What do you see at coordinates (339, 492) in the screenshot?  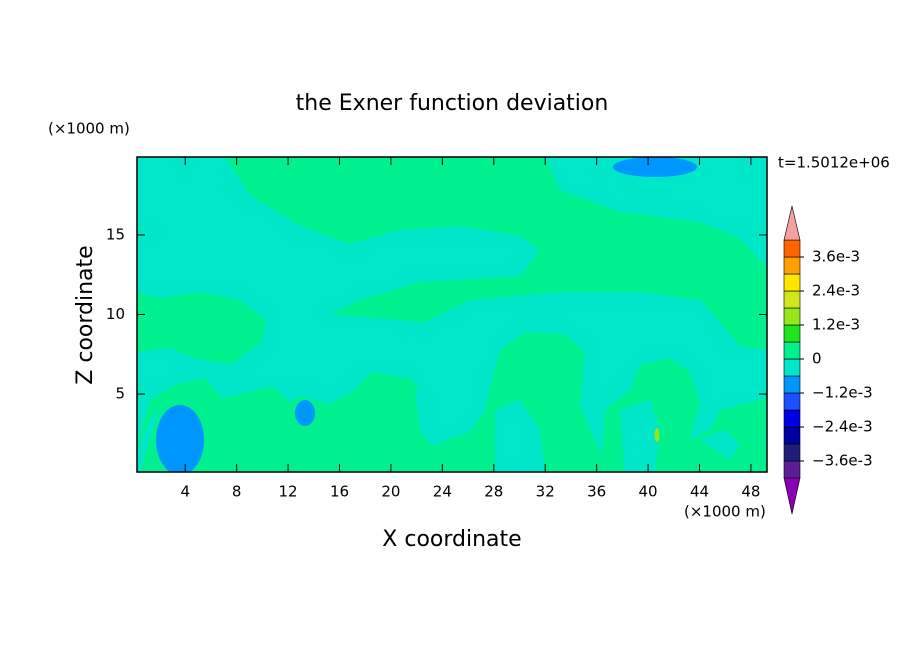 I see `x-tick-label: 16` at bounding box center [339, 492].